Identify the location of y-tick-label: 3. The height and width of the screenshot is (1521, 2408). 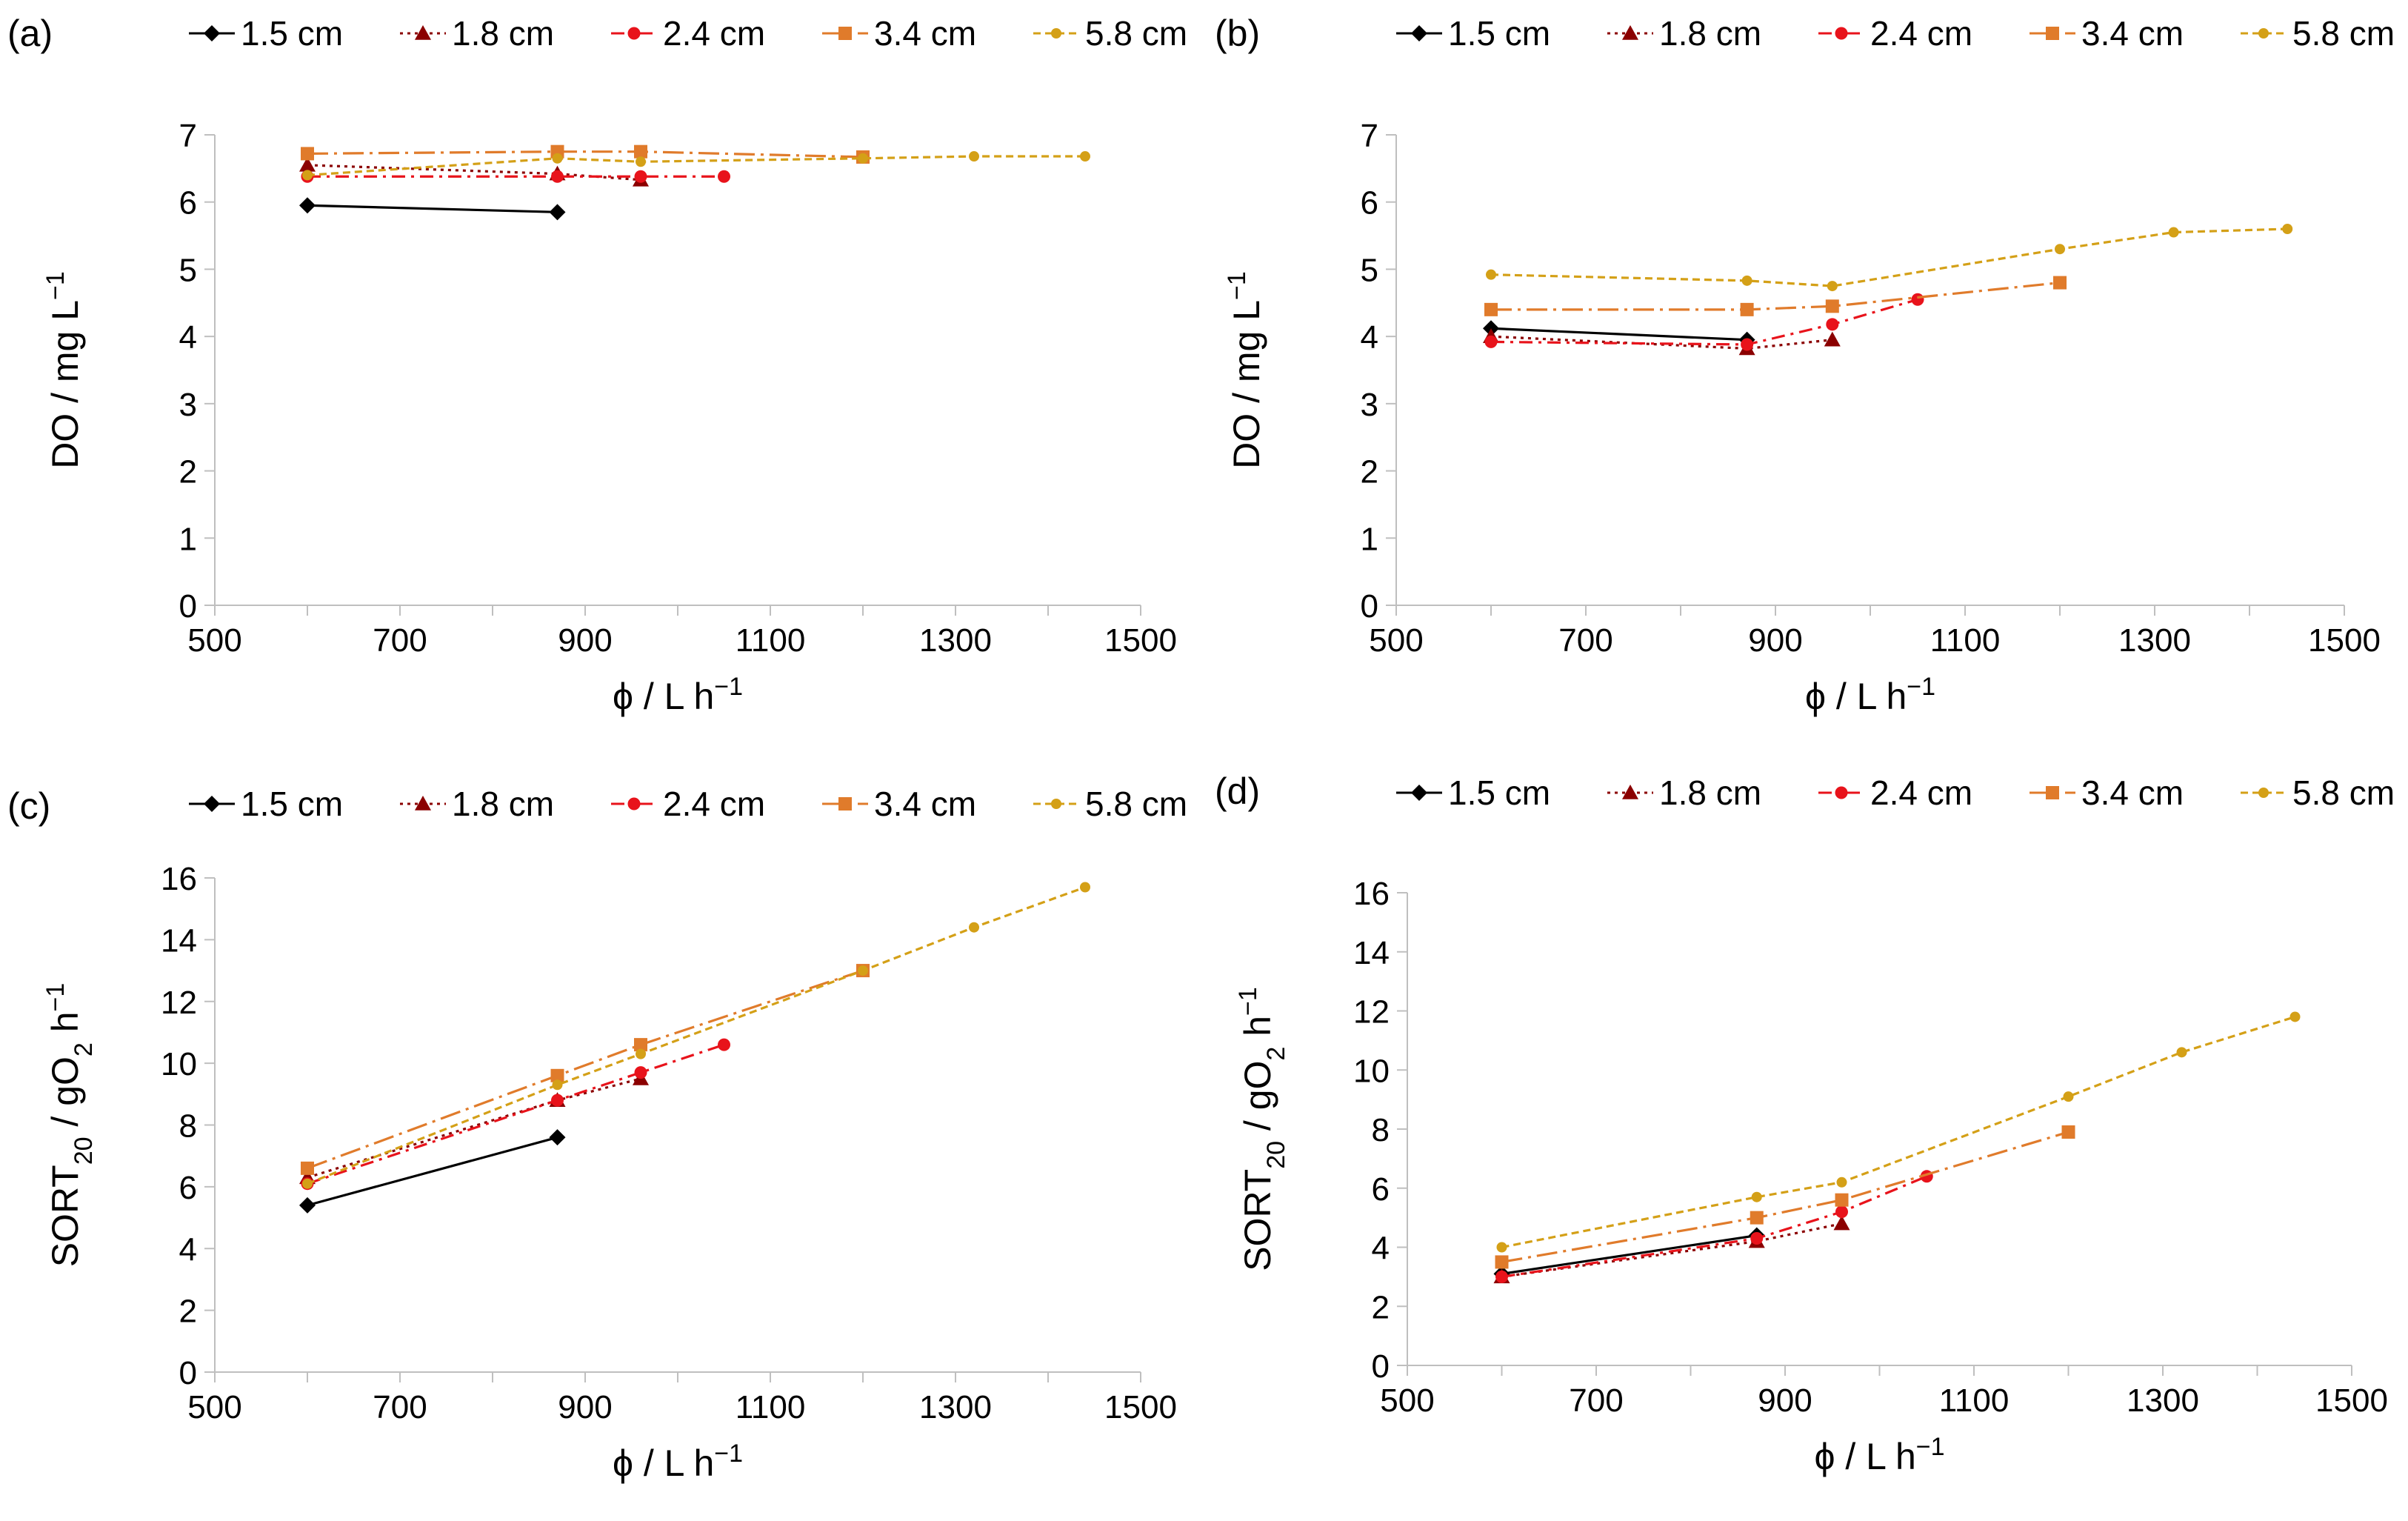
(188, 405).